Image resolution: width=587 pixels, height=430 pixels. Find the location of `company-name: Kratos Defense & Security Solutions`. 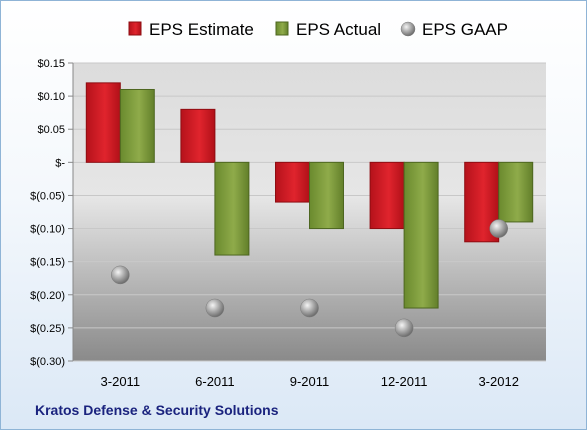

company-name: Kratos Defense & Security Solutions is located at coordinates (157, 410).